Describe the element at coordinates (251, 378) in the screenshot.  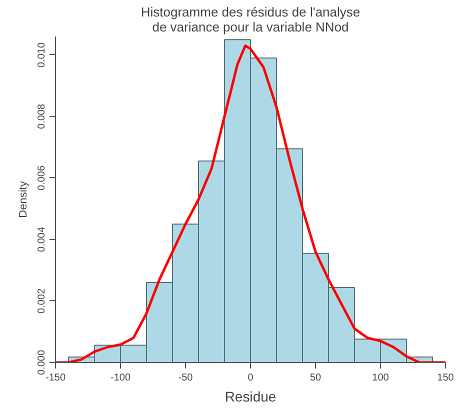
I see `x-tick-label: 0` at that location.